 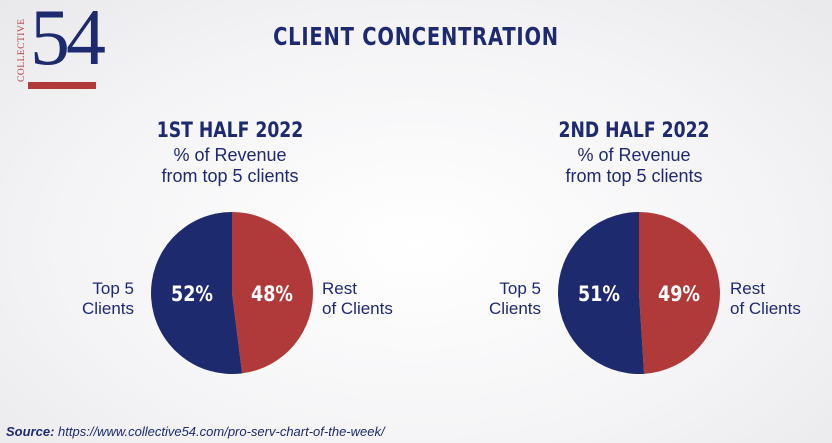 I want to click on panel-2-right-label-line1: Rest, so click(x=747, y=288).